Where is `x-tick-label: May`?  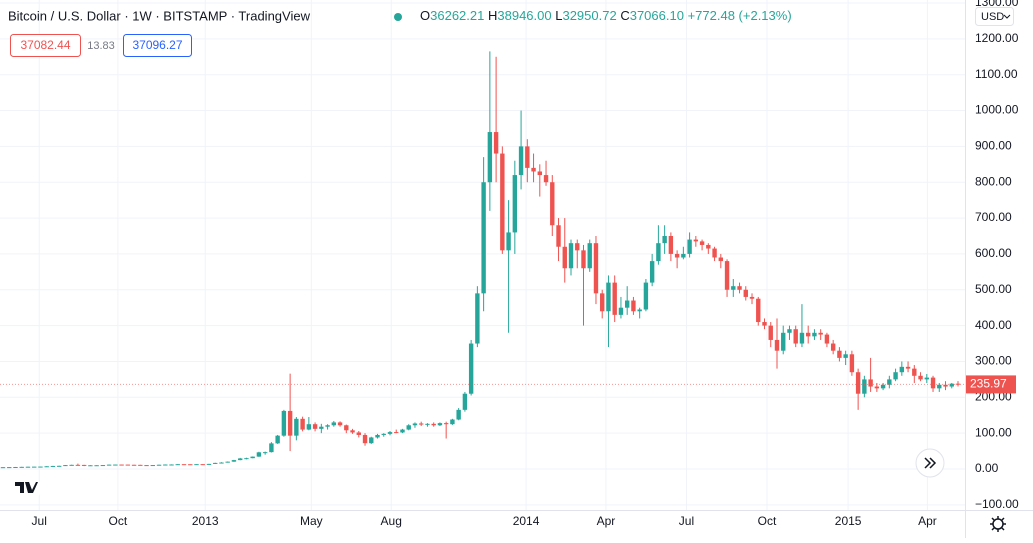 x-tick-label: May is located at coordinates (311, 521).